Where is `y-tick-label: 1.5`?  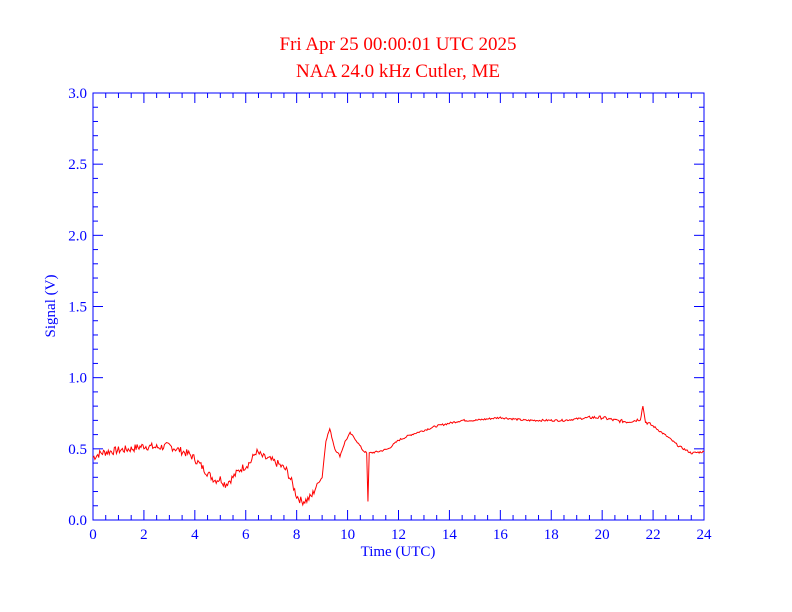 y-tick-label: 1.5 is located at coordinates (77, 308).